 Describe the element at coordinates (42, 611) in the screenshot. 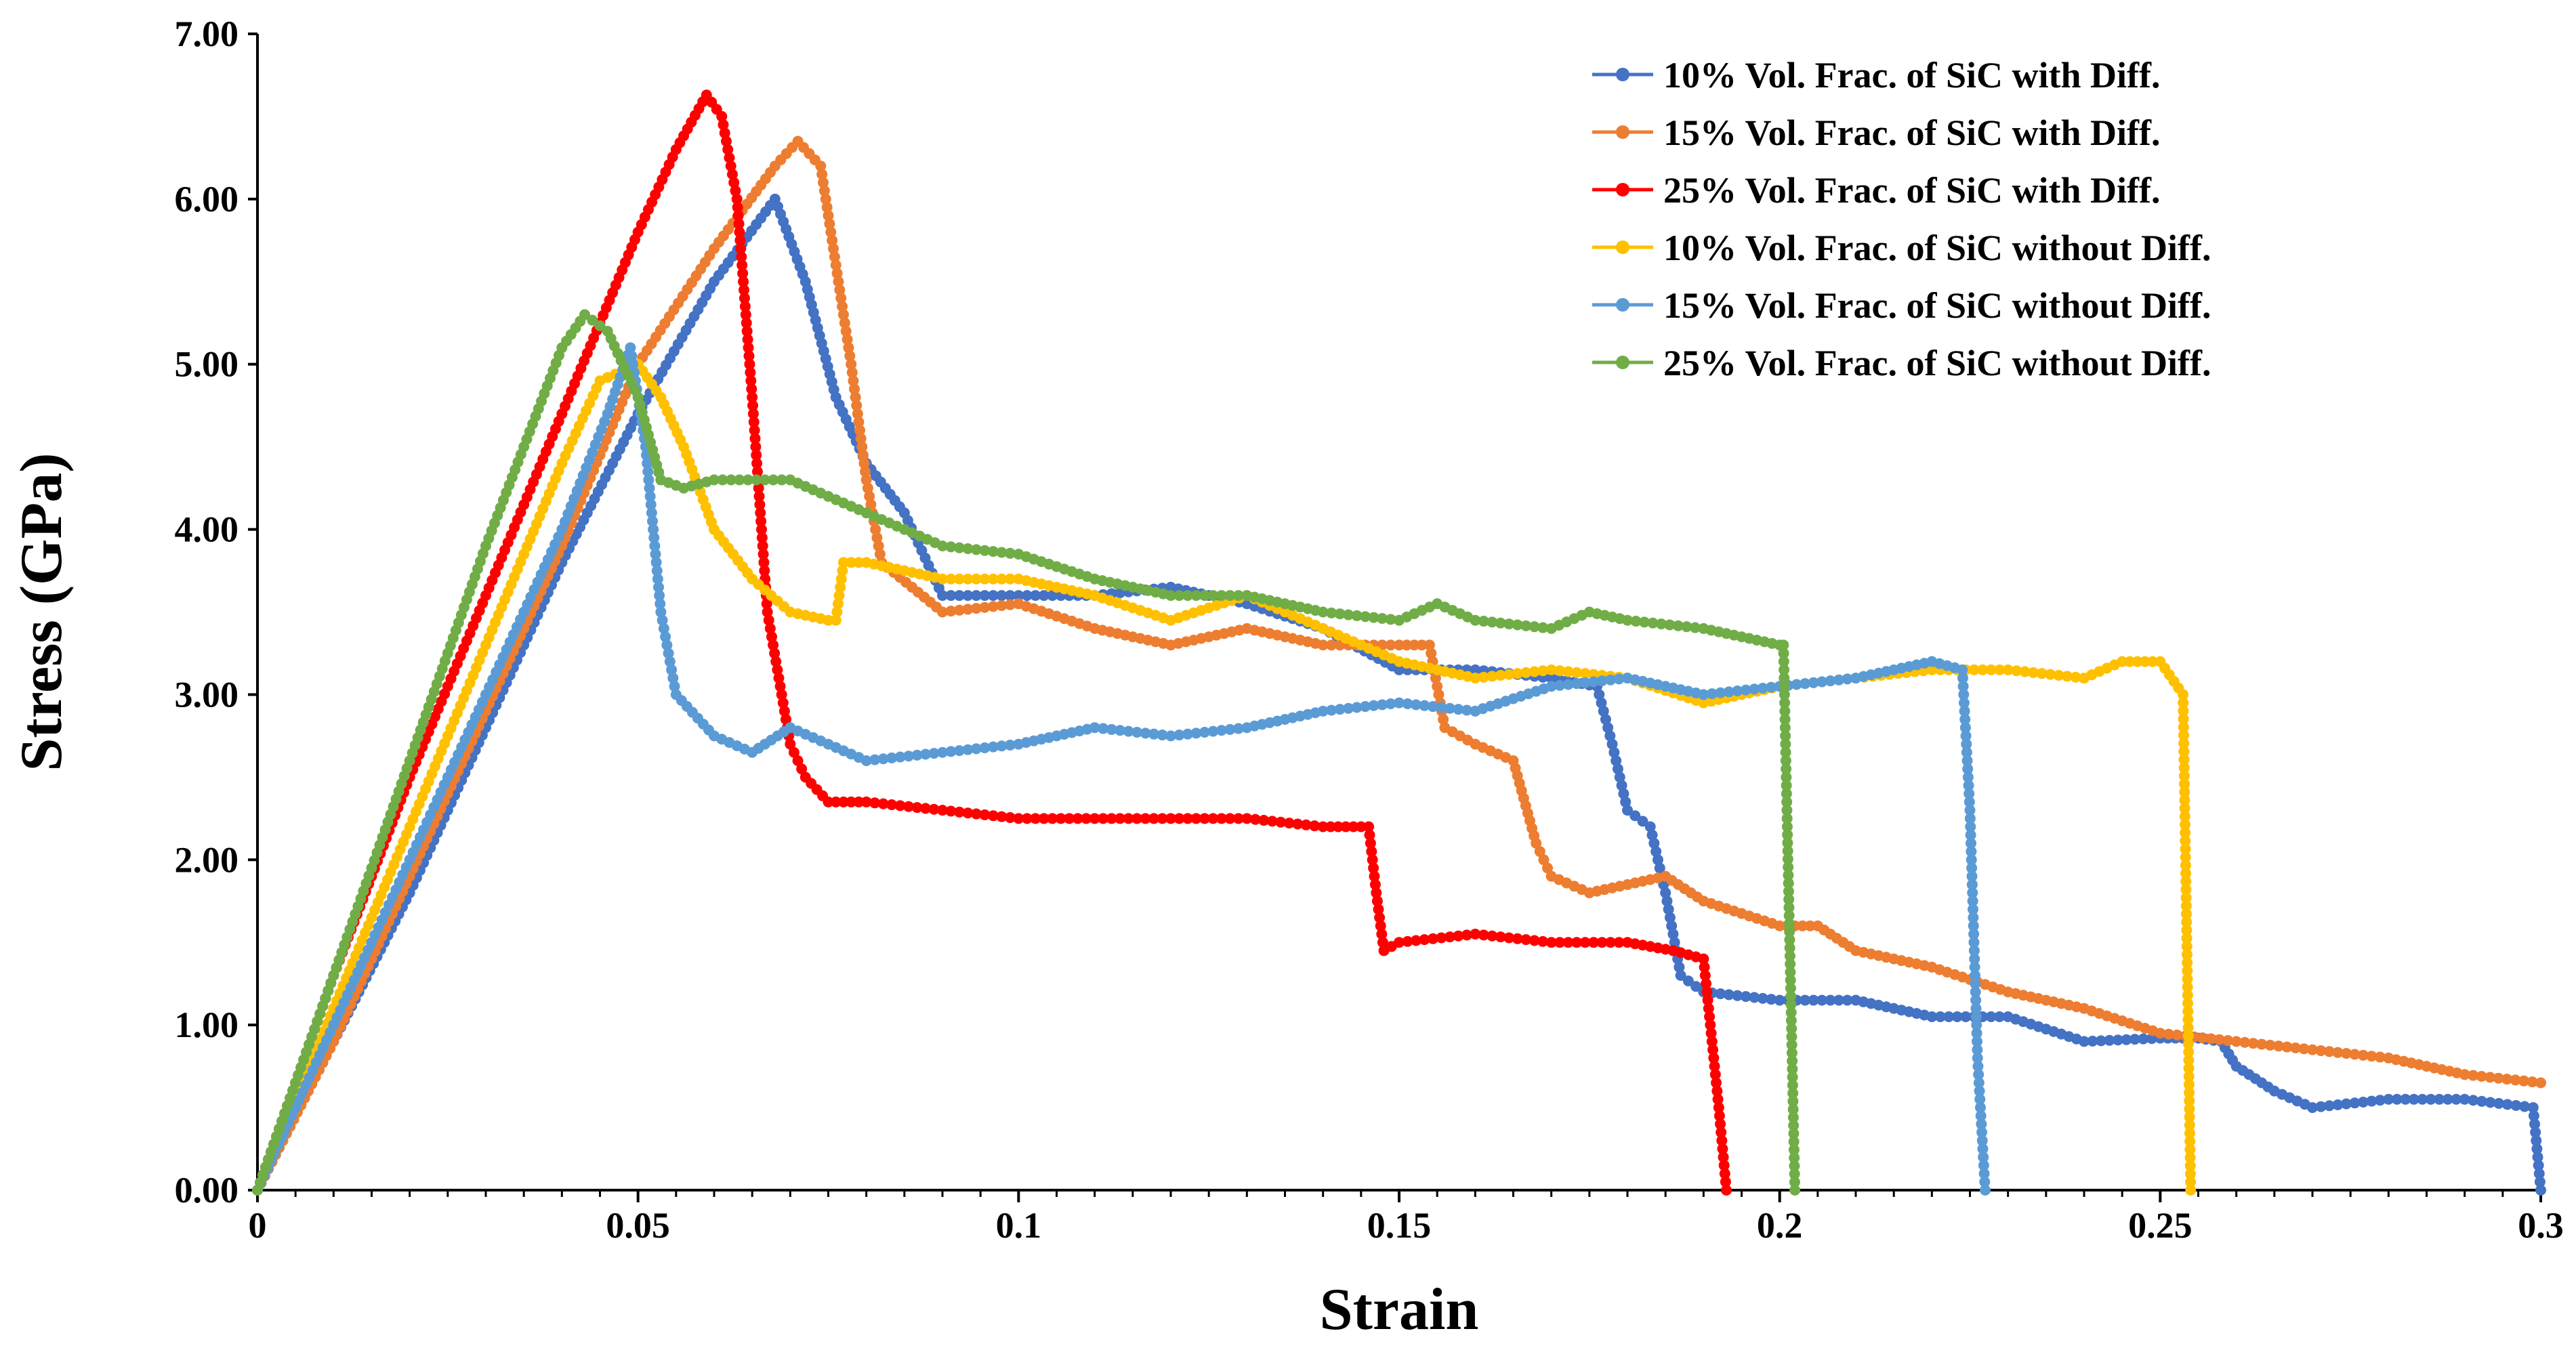

I see `y-axis-title: Stress (GPa)` at that location.